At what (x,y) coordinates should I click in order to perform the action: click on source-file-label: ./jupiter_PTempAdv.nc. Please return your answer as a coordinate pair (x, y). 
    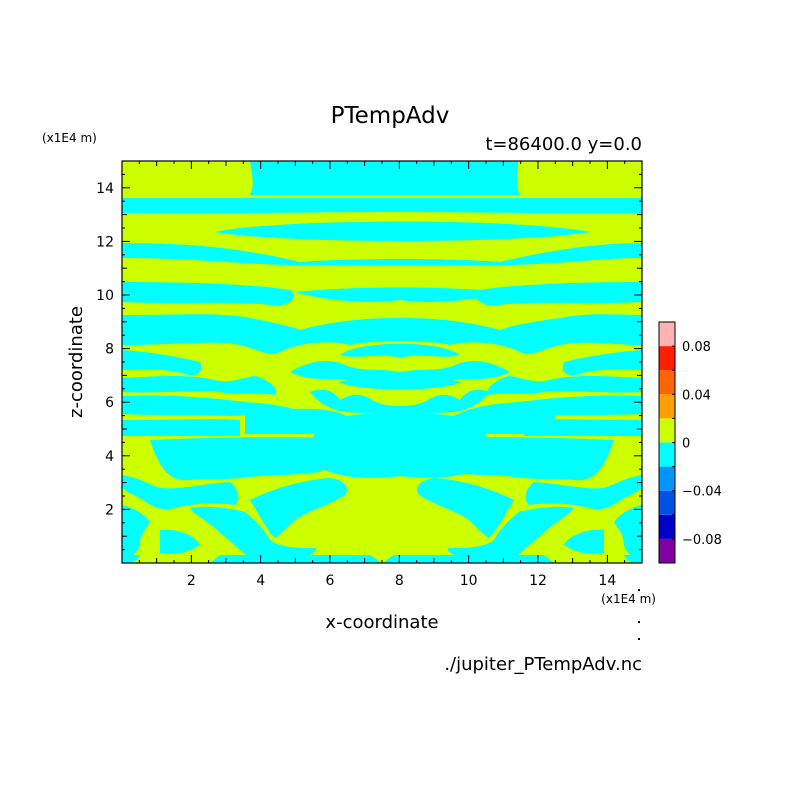
    Looking at the image, I should click on (543, 664).